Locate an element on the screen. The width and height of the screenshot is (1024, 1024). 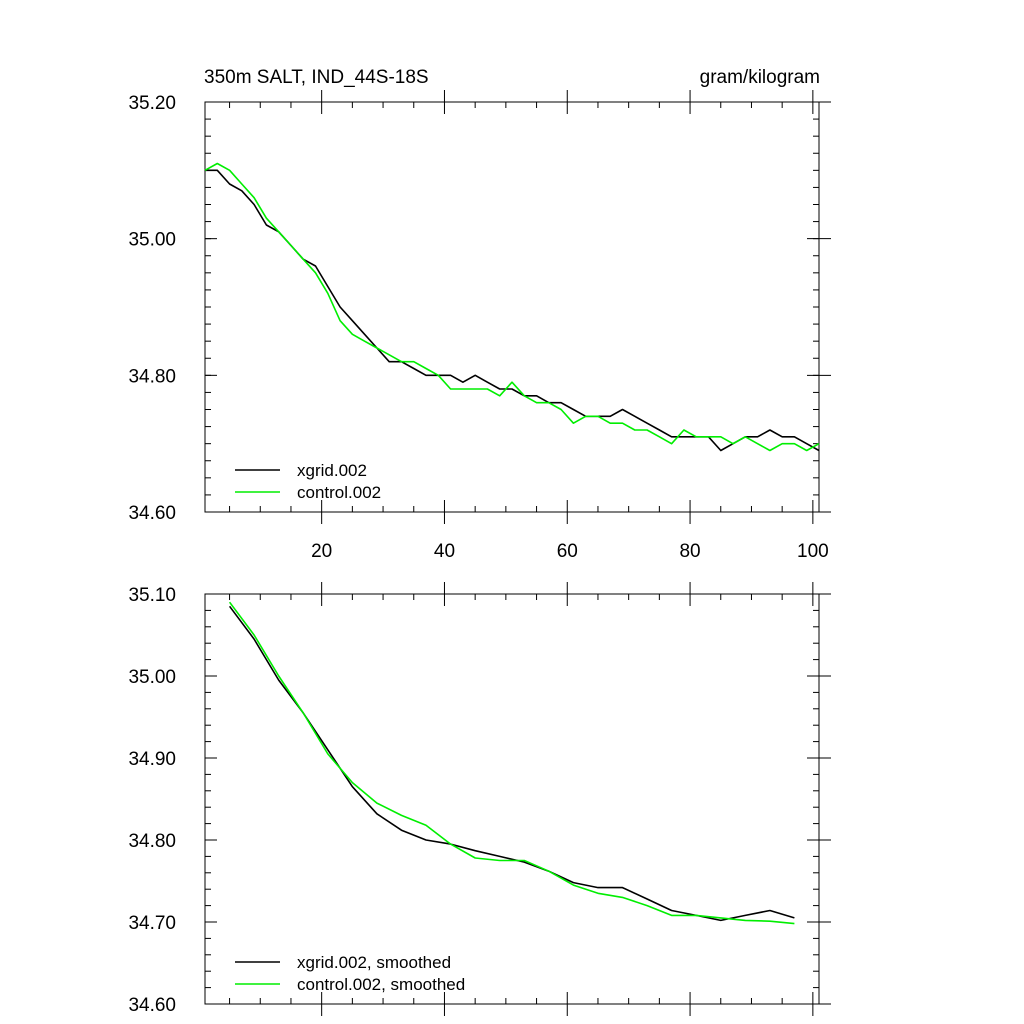
legend-label: control.002 is located at coordinates (339, 492).